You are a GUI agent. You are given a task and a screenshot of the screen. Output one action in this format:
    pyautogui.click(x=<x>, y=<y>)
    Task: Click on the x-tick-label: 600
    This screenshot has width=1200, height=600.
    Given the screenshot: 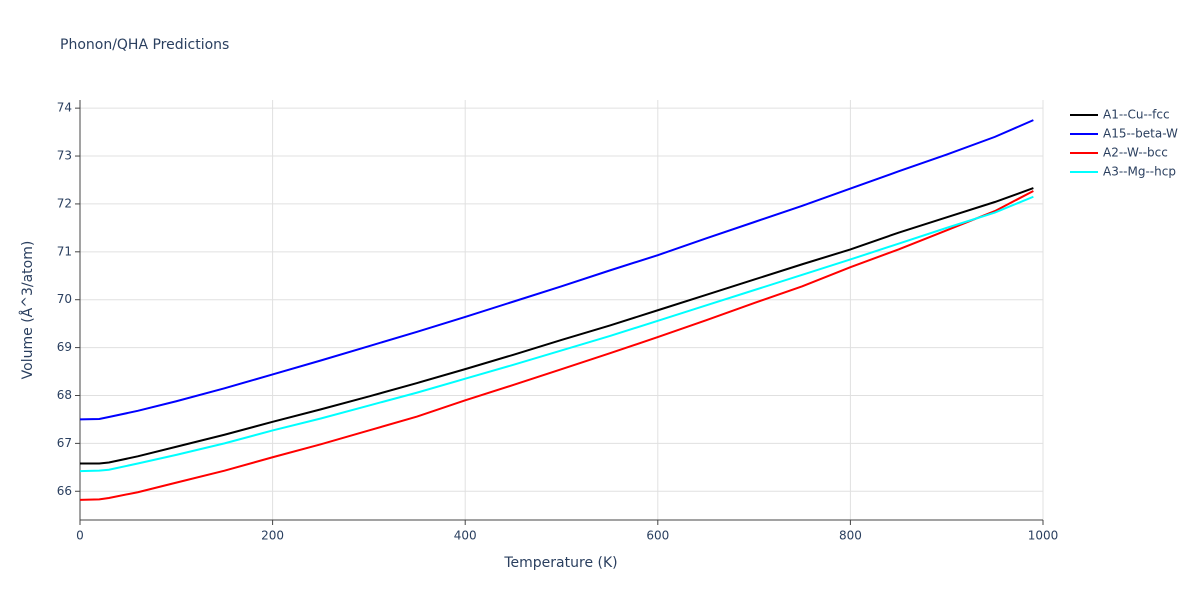 What is the action you would take?
    pyautogui.click(x=657, y=536)
    